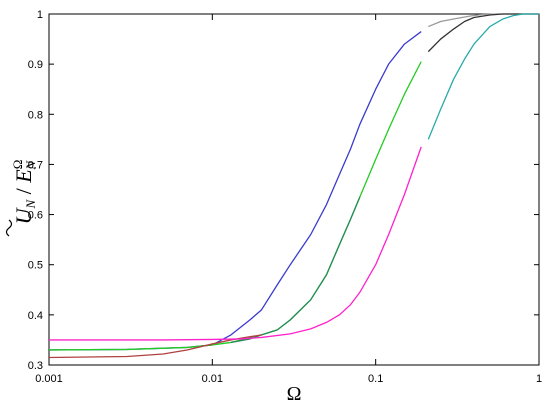  Describe the element at coordinates (35, 366) in the screenshot. I see `y-tick-label: 0.3` at that location.